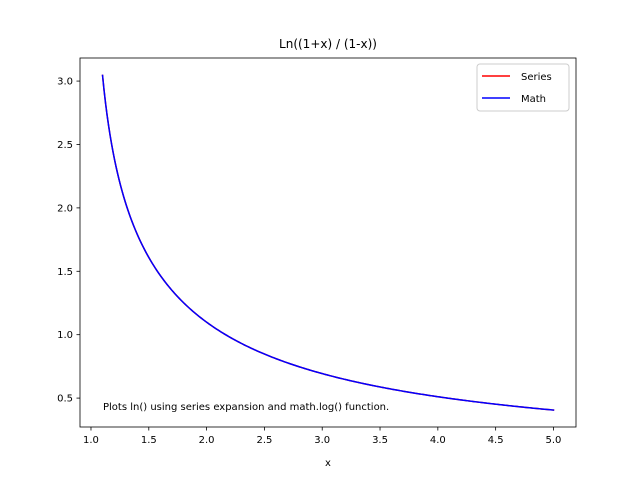 The width and height of the screenshot is (640, 484). I want to click on x-tick-label: 2.0, so click(207, 440).